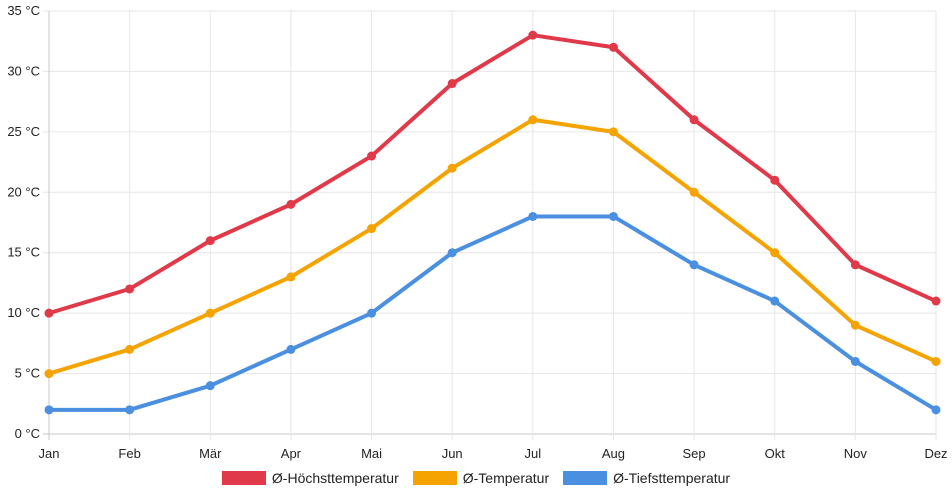  I want to click on legend-label-high: Ø-Höchsttemperatur, so click(335, 478).